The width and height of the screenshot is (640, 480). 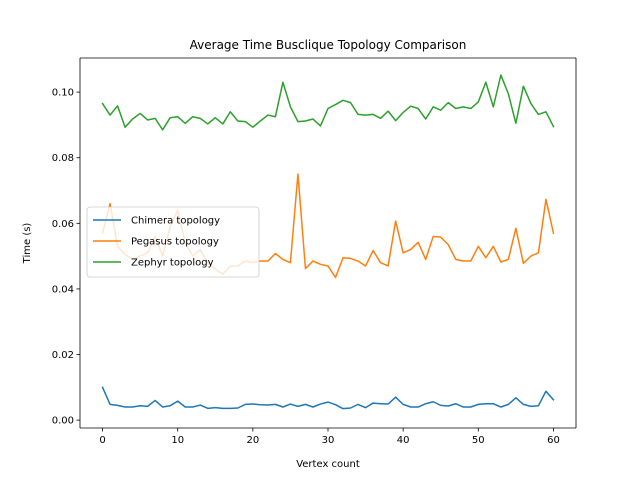 What do you see at coordinates (63, 355) in the screenshot?
I see `y-tick-label: 0.02` at bounding box center [63, 355].